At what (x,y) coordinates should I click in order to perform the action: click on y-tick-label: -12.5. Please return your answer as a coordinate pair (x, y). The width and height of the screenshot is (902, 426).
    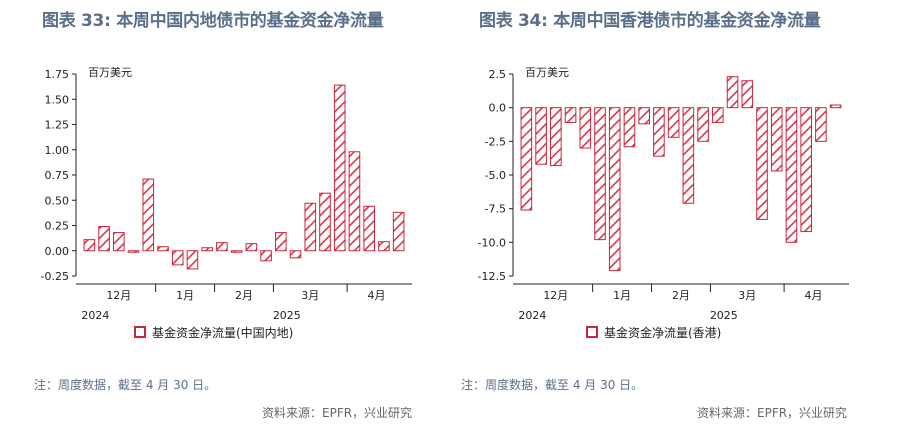
    Looking at the image, I should click on (492, 276).